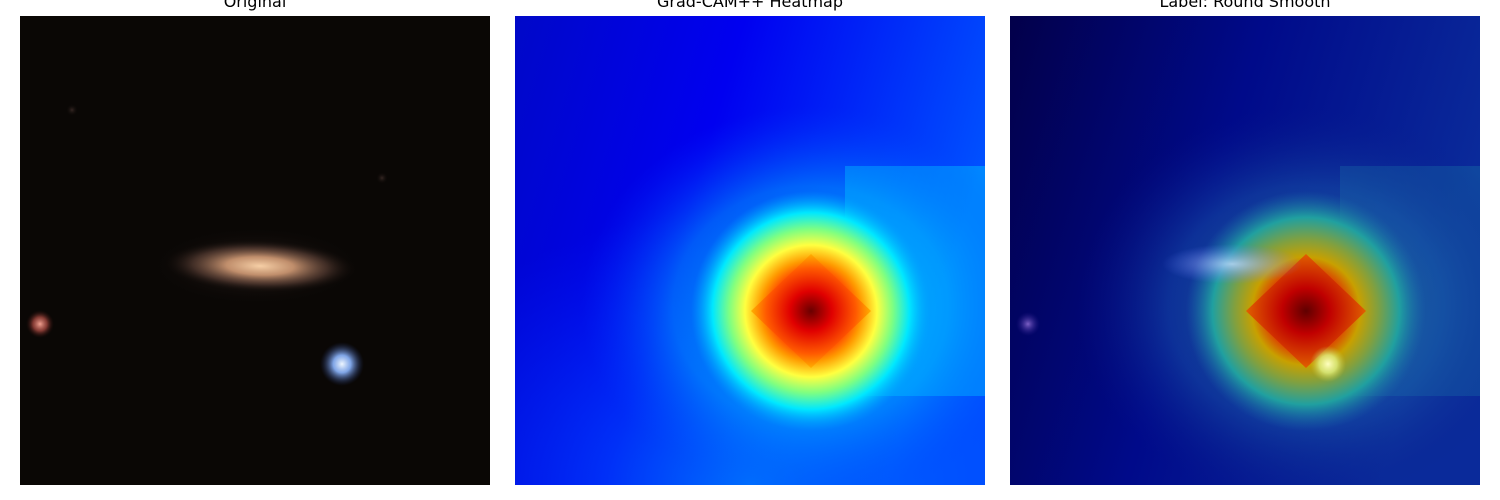 This screenshot has height=500, width=1500. I want to click on heatmap-title: Grad-CAM++ Heatmap, so click(750, 5).